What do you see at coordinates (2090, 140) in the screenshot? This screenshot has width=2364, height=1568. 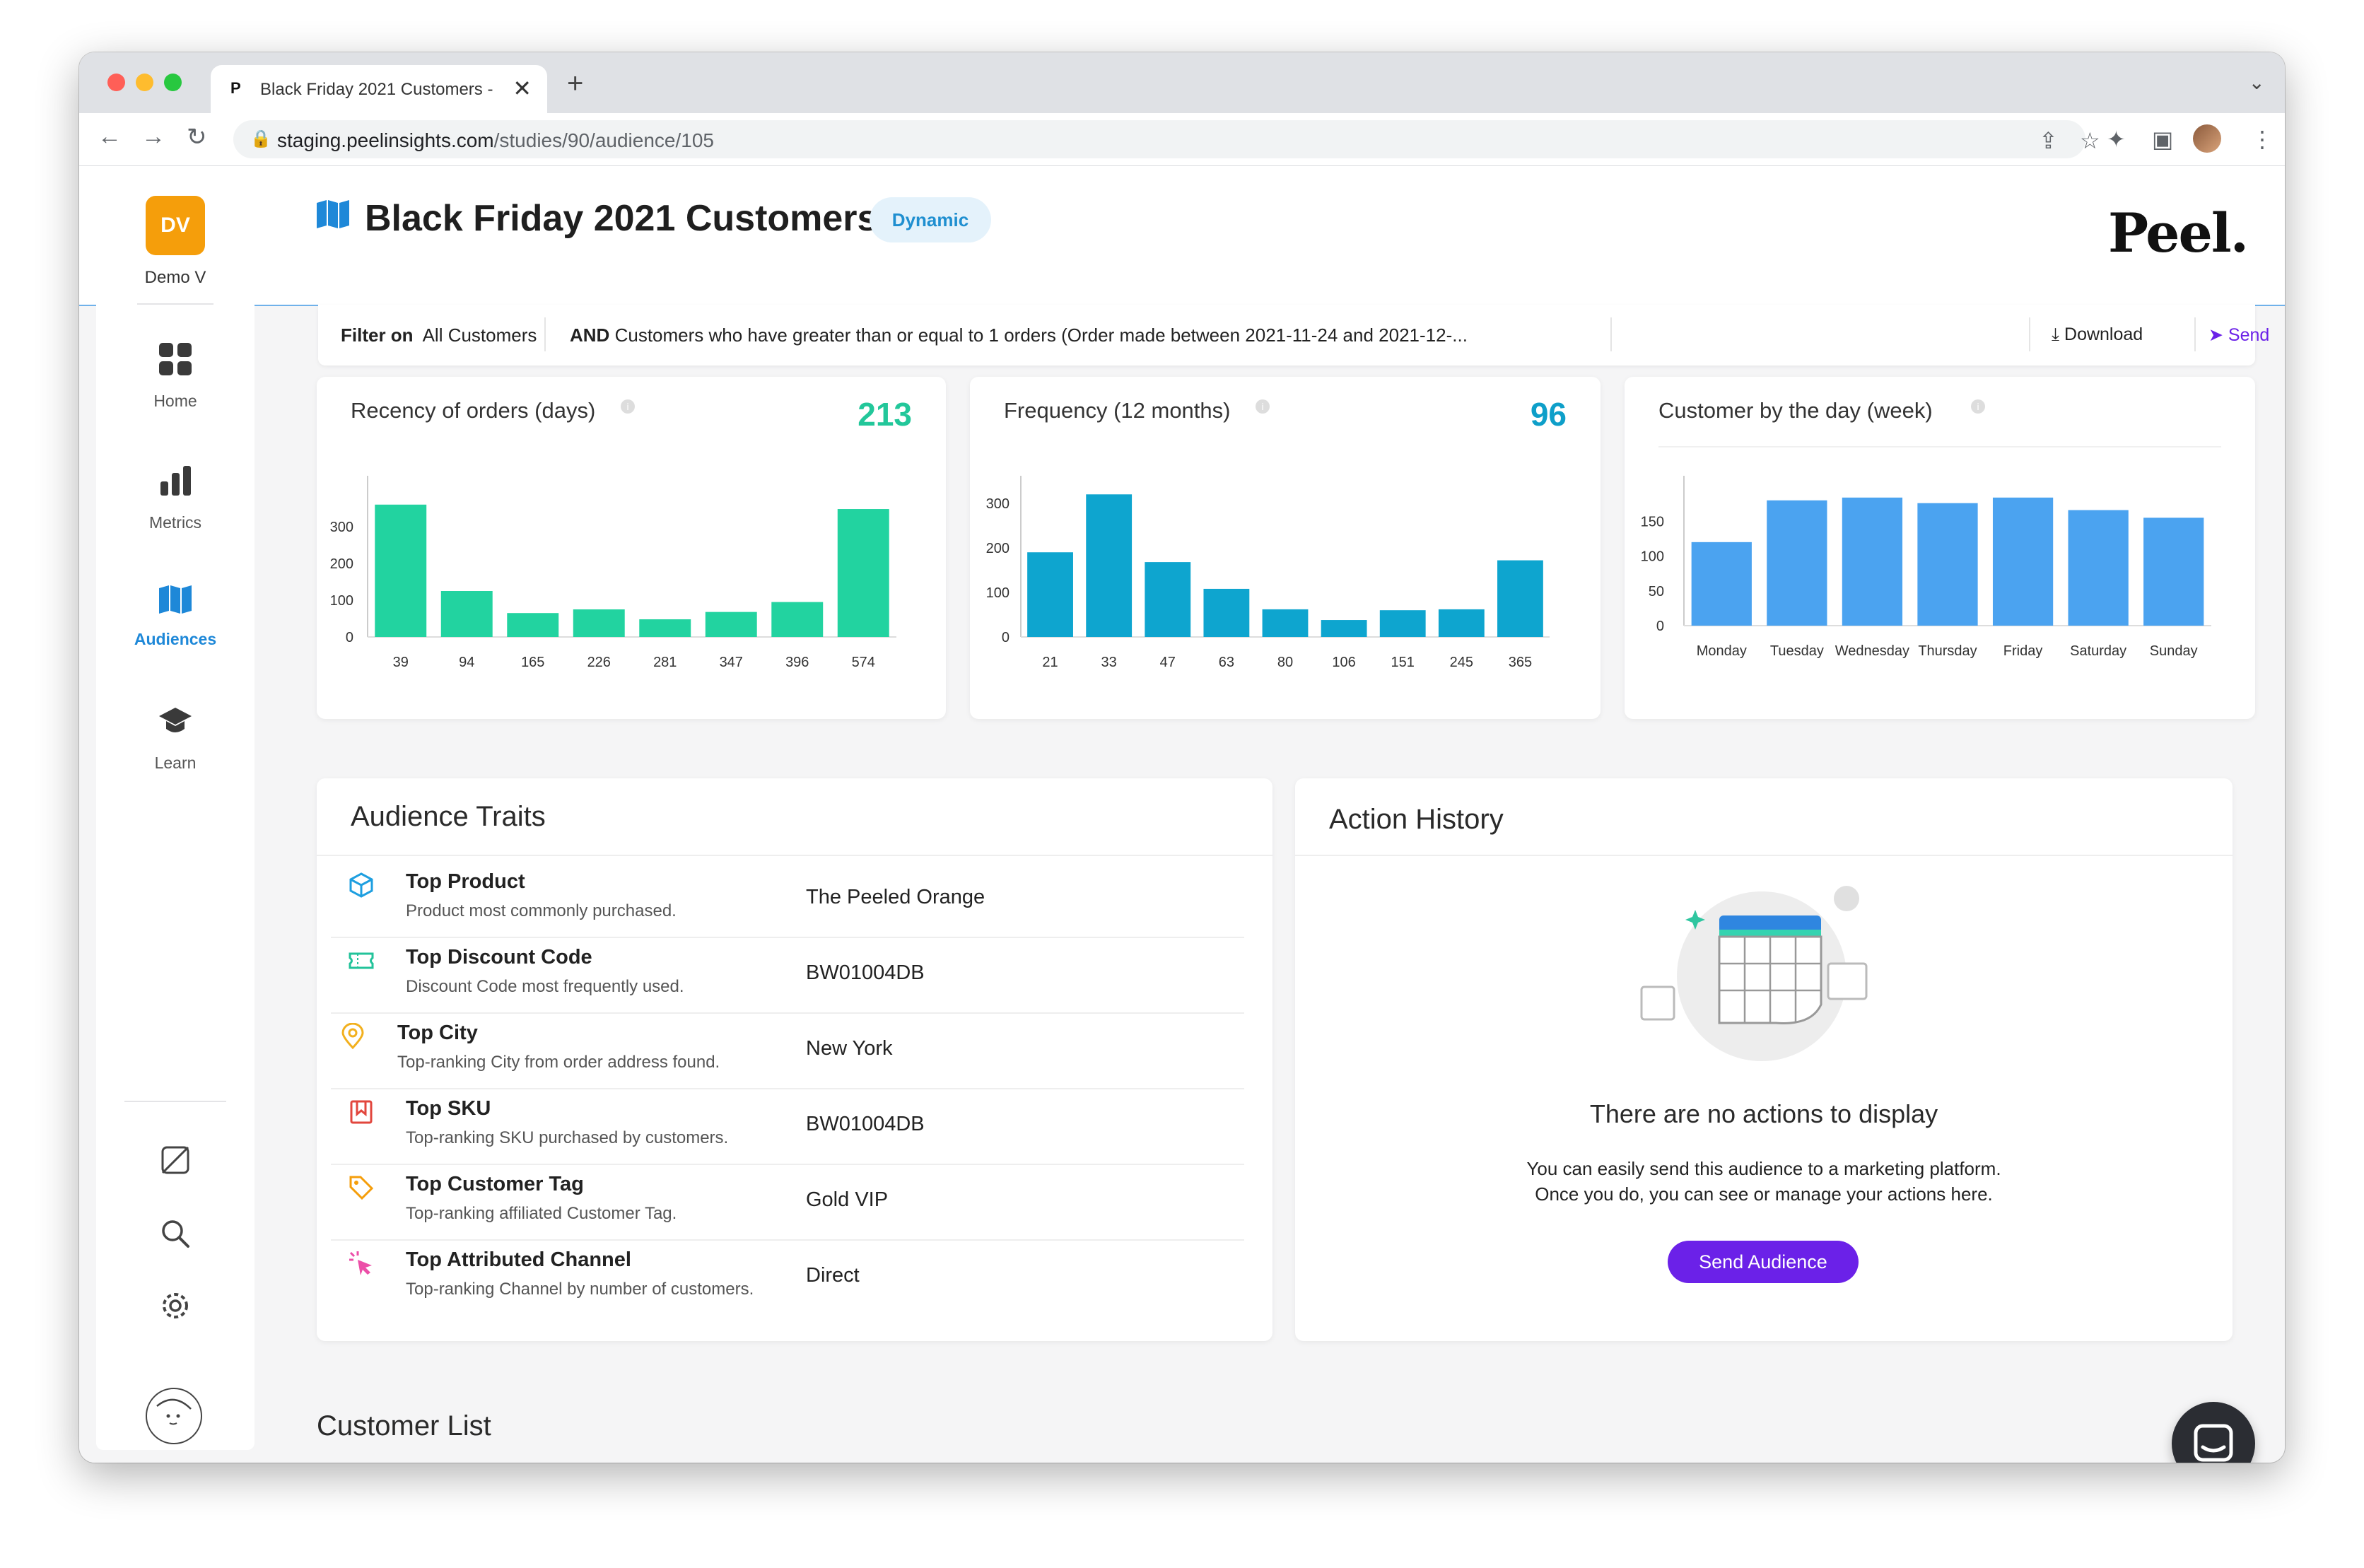 I see `star-icon: ☆` at bounding box center [2090, 140].